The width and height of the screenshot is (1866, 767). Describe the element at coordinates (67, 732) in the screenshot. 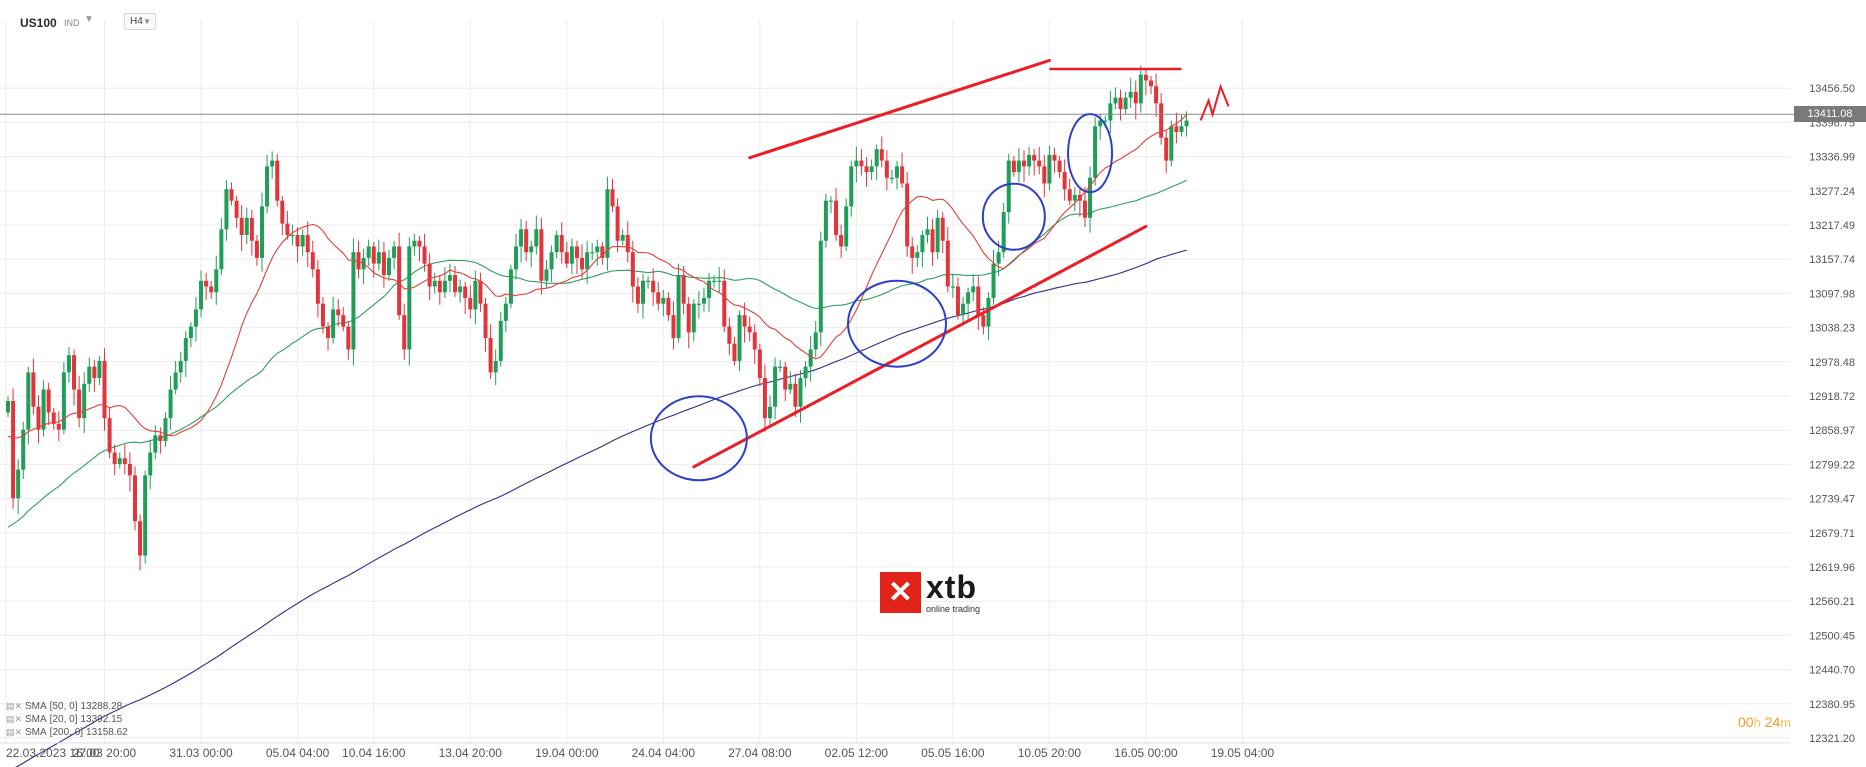

I see `legend-item-sma200: ▤✕ SMA [200, 0] 13158.62` at that location.